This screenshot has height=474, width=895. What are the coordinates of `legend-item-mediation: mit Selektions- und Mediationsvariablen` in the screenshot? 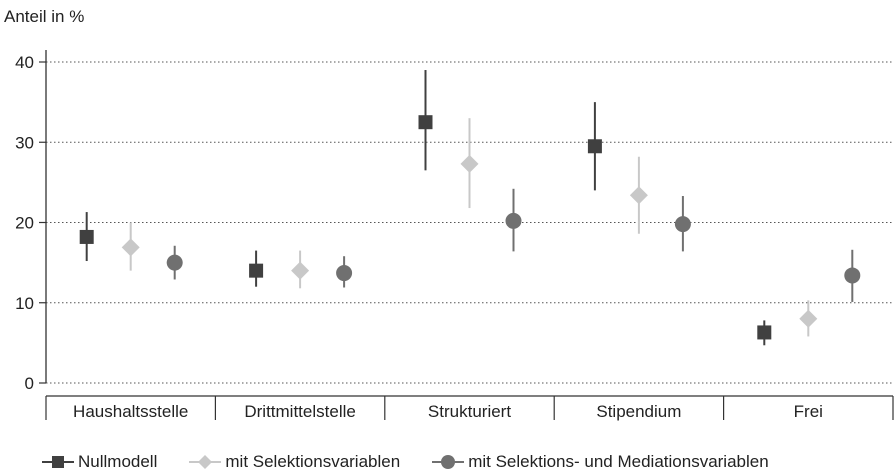 It's located at (600, 462).